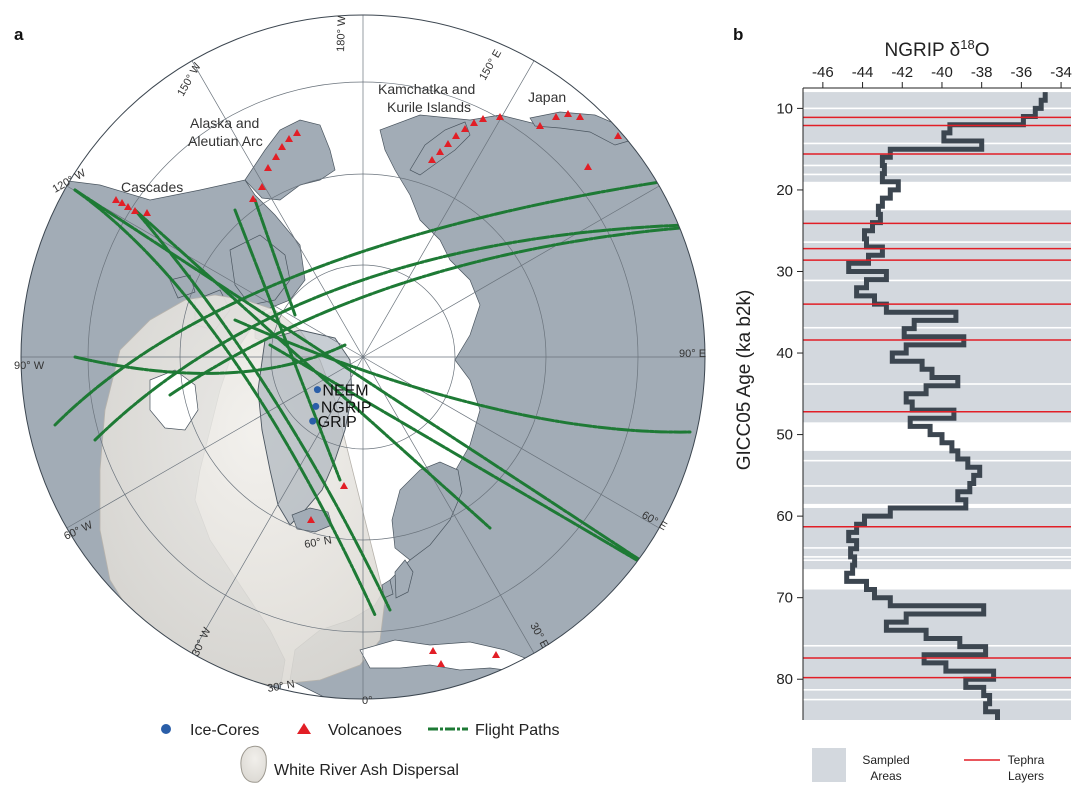 This screenshot has height=790, width=1084. What do you see at coordinates (166, 729) in the screenshot?
I see `legend-ice-core-symbol` at bounding box center [166, 729].